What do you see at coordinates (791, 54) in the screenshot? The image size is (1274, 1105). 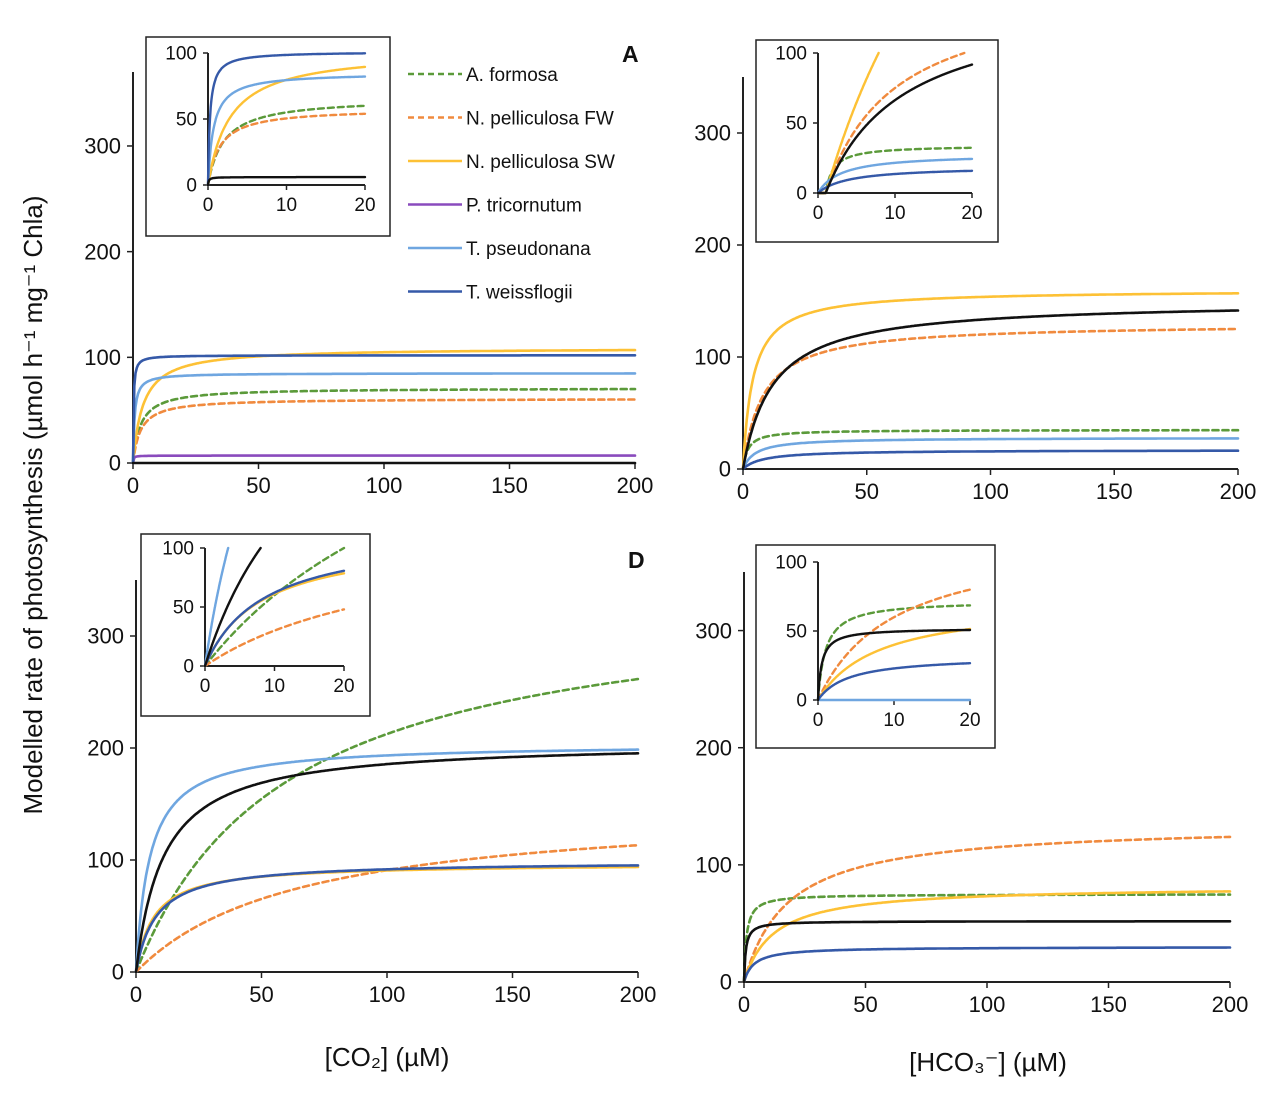 I see `panel-b-inset-y-tick-label: 100` at bounding box center [791, 54].